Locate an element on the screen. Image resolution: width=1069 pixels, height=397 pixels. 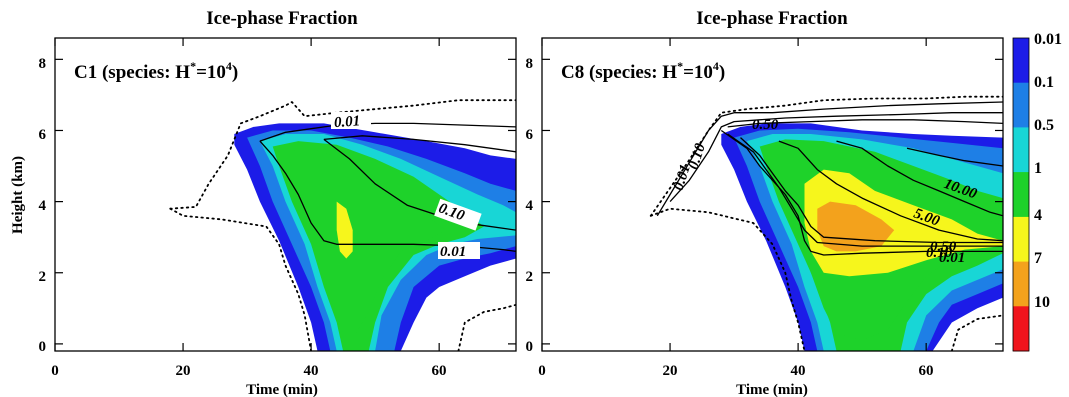
c8-line-label-0p01: 0.01 is located at coordinates (682, 178).